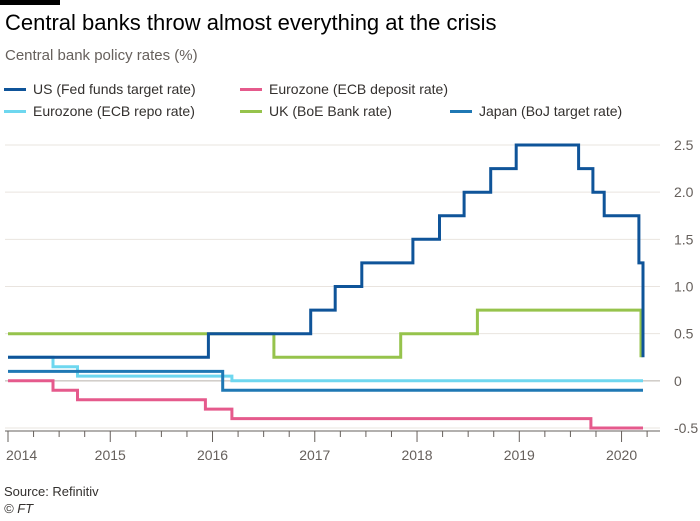 The width and height of the screenshot is (700, 521). Describe the element at coordinates (114, 89) in the screenshot. I see `legend-label-us: US (Fed funds target rate)` at that location.